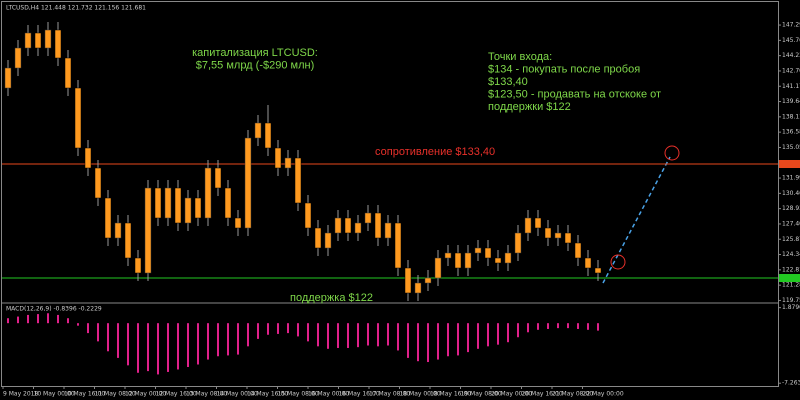 The width and height of the screenshot is (800, 400). I want to click on y-tick-label: 144.235, so click(791, 55).